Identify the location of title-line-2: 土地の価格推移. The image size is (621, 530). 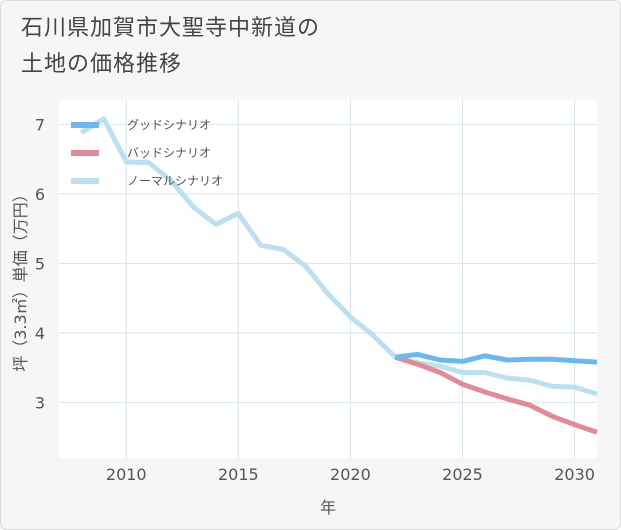
(102, 64).